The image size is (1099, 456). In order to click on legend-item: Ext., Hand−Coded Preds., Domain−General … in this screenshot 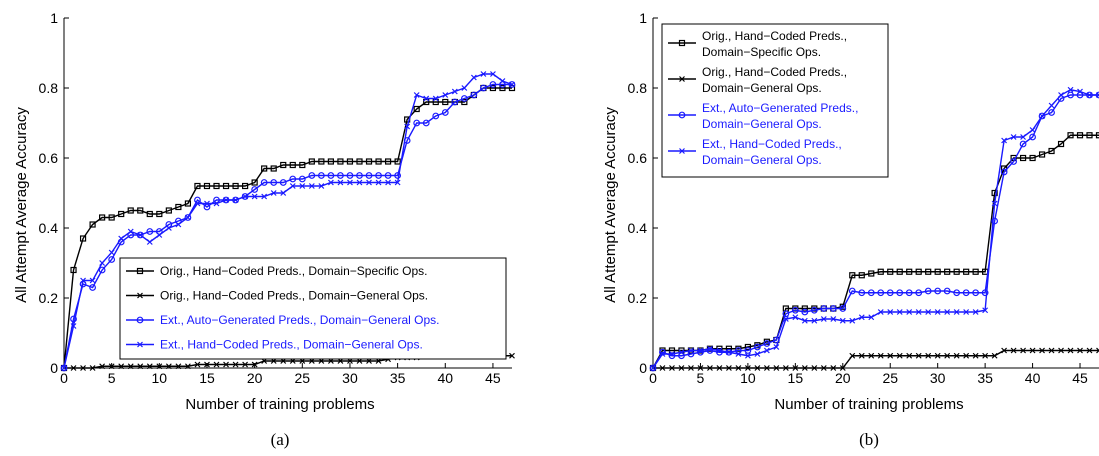, I will do `click(274, 345)`.